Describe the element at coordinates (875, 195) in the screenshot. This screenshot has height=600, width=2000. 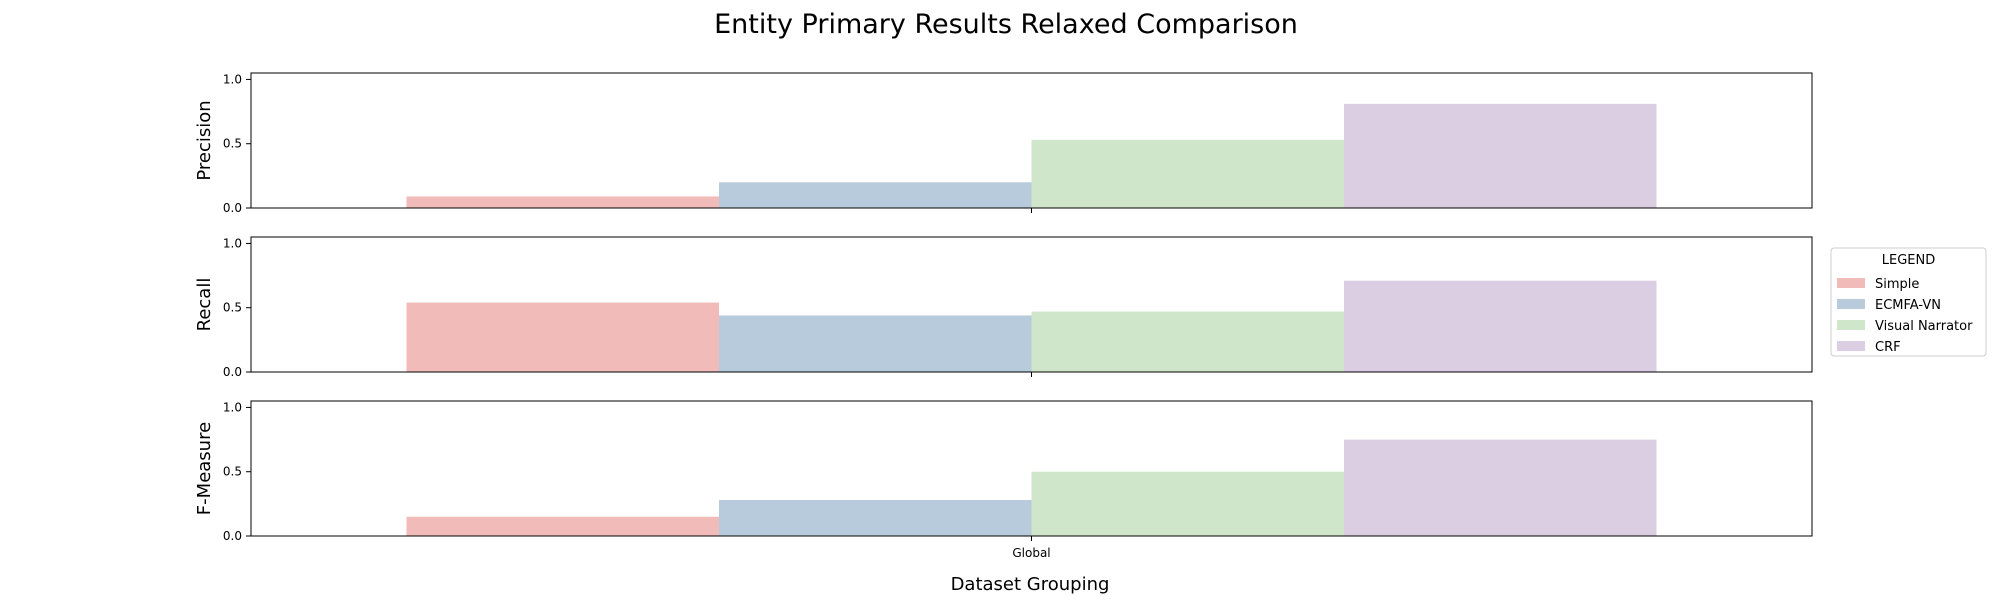
I see `bar-precision-ecmfa-vn` at that location.